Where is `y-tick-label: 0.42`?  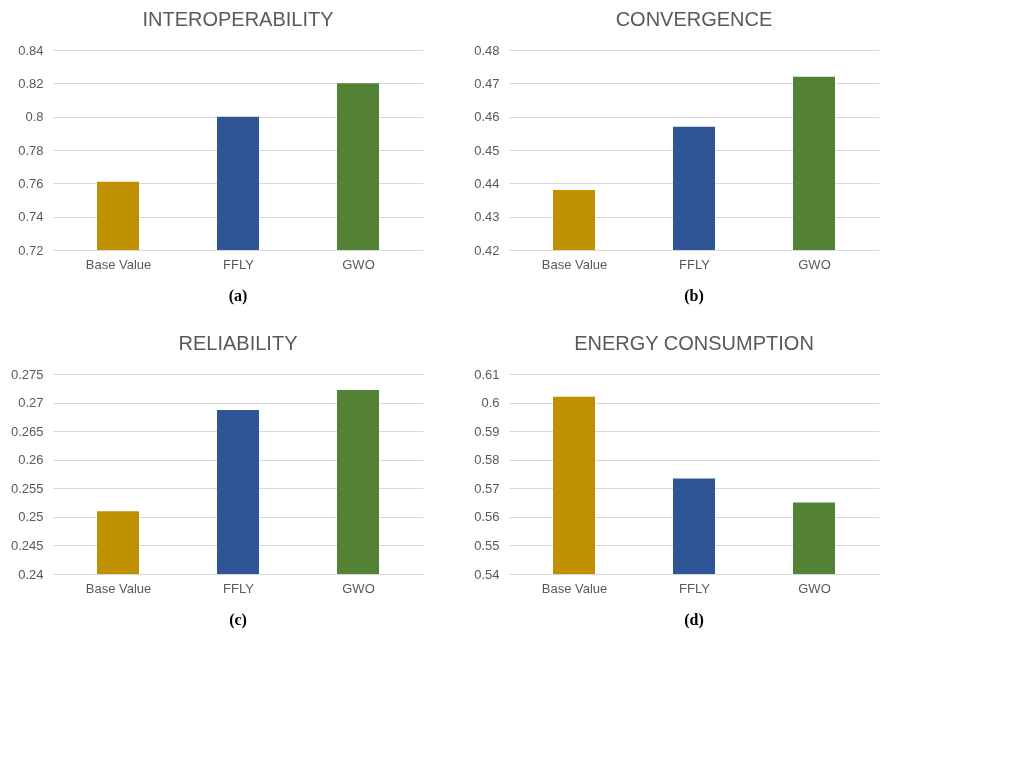
y-tick-label: 0.42 is located at coordinates (487, 250).